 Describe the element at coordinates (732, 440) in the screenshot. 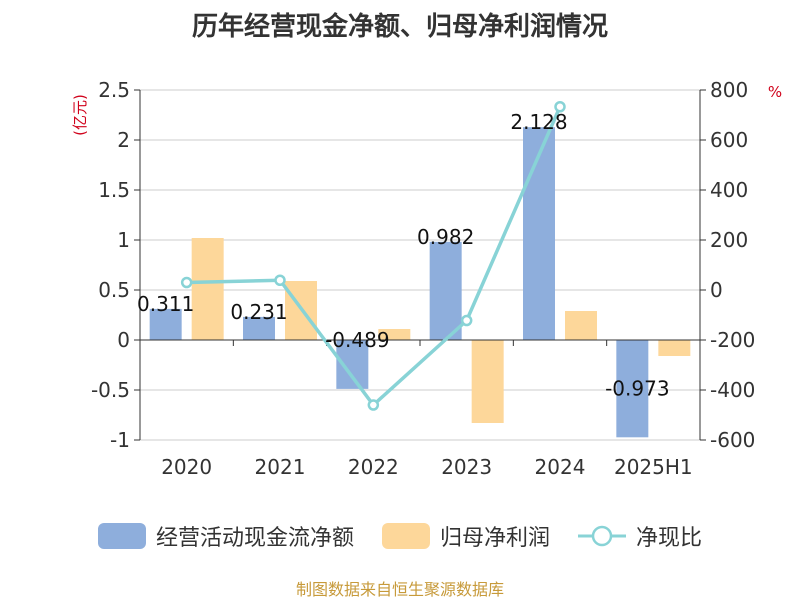

I see `right-tick-label: -600` at that location.